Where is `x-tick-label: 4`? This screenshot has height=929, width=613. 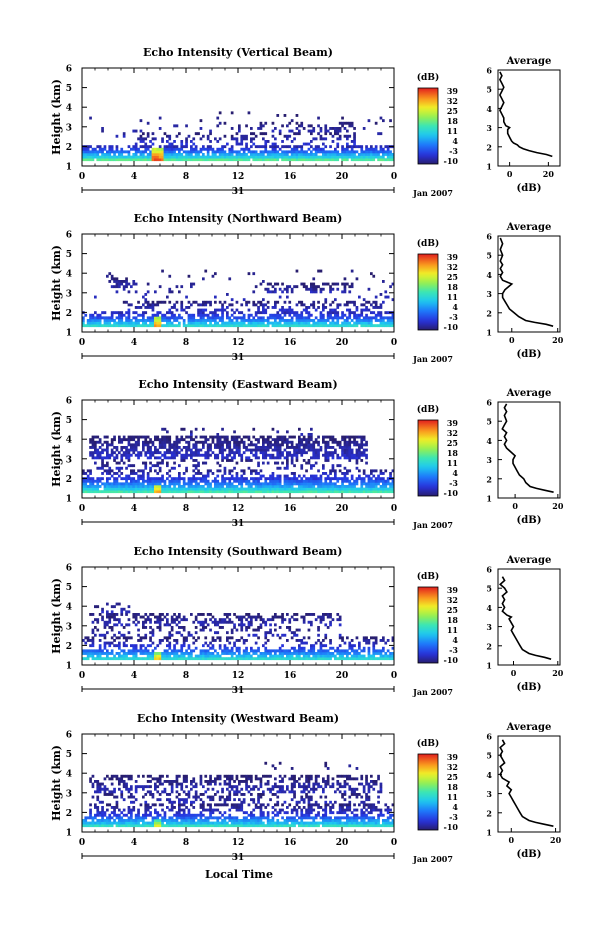 x-tick-label: 4 is located at coordinates (134, 676).